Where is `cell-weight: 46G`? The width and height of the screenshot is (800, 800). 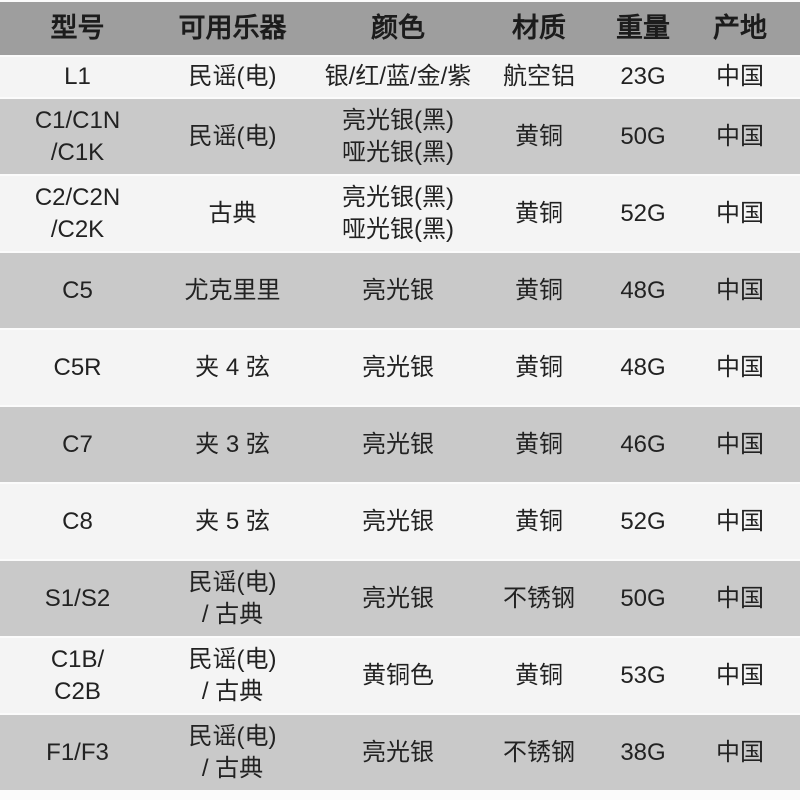
cell-weight: 46G is located at coordinates (643, 444).